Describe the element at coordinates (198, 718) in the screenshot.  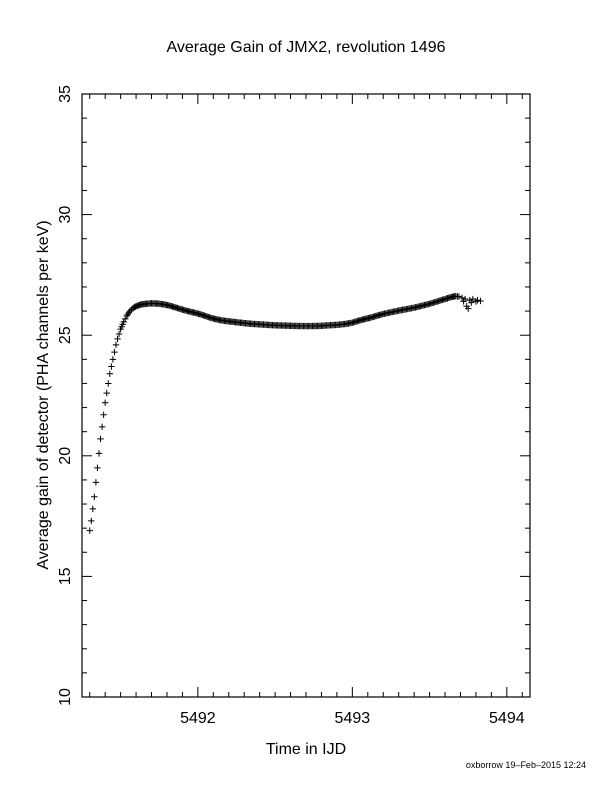
I see `x-tick-label: 5492` at that location.